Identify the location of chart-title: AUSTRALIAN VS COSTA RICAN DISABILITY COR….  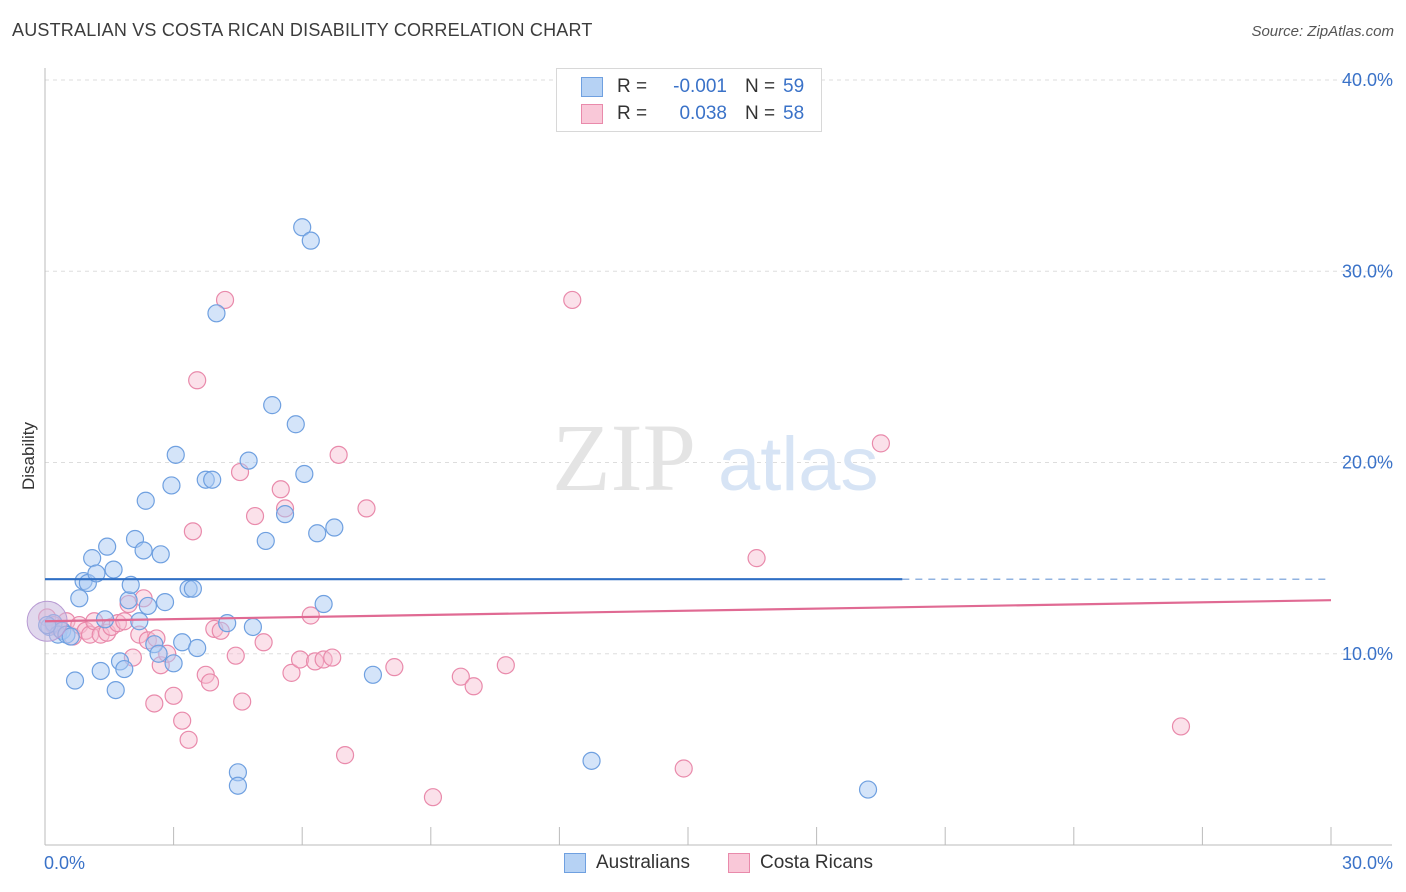
(302, 30).